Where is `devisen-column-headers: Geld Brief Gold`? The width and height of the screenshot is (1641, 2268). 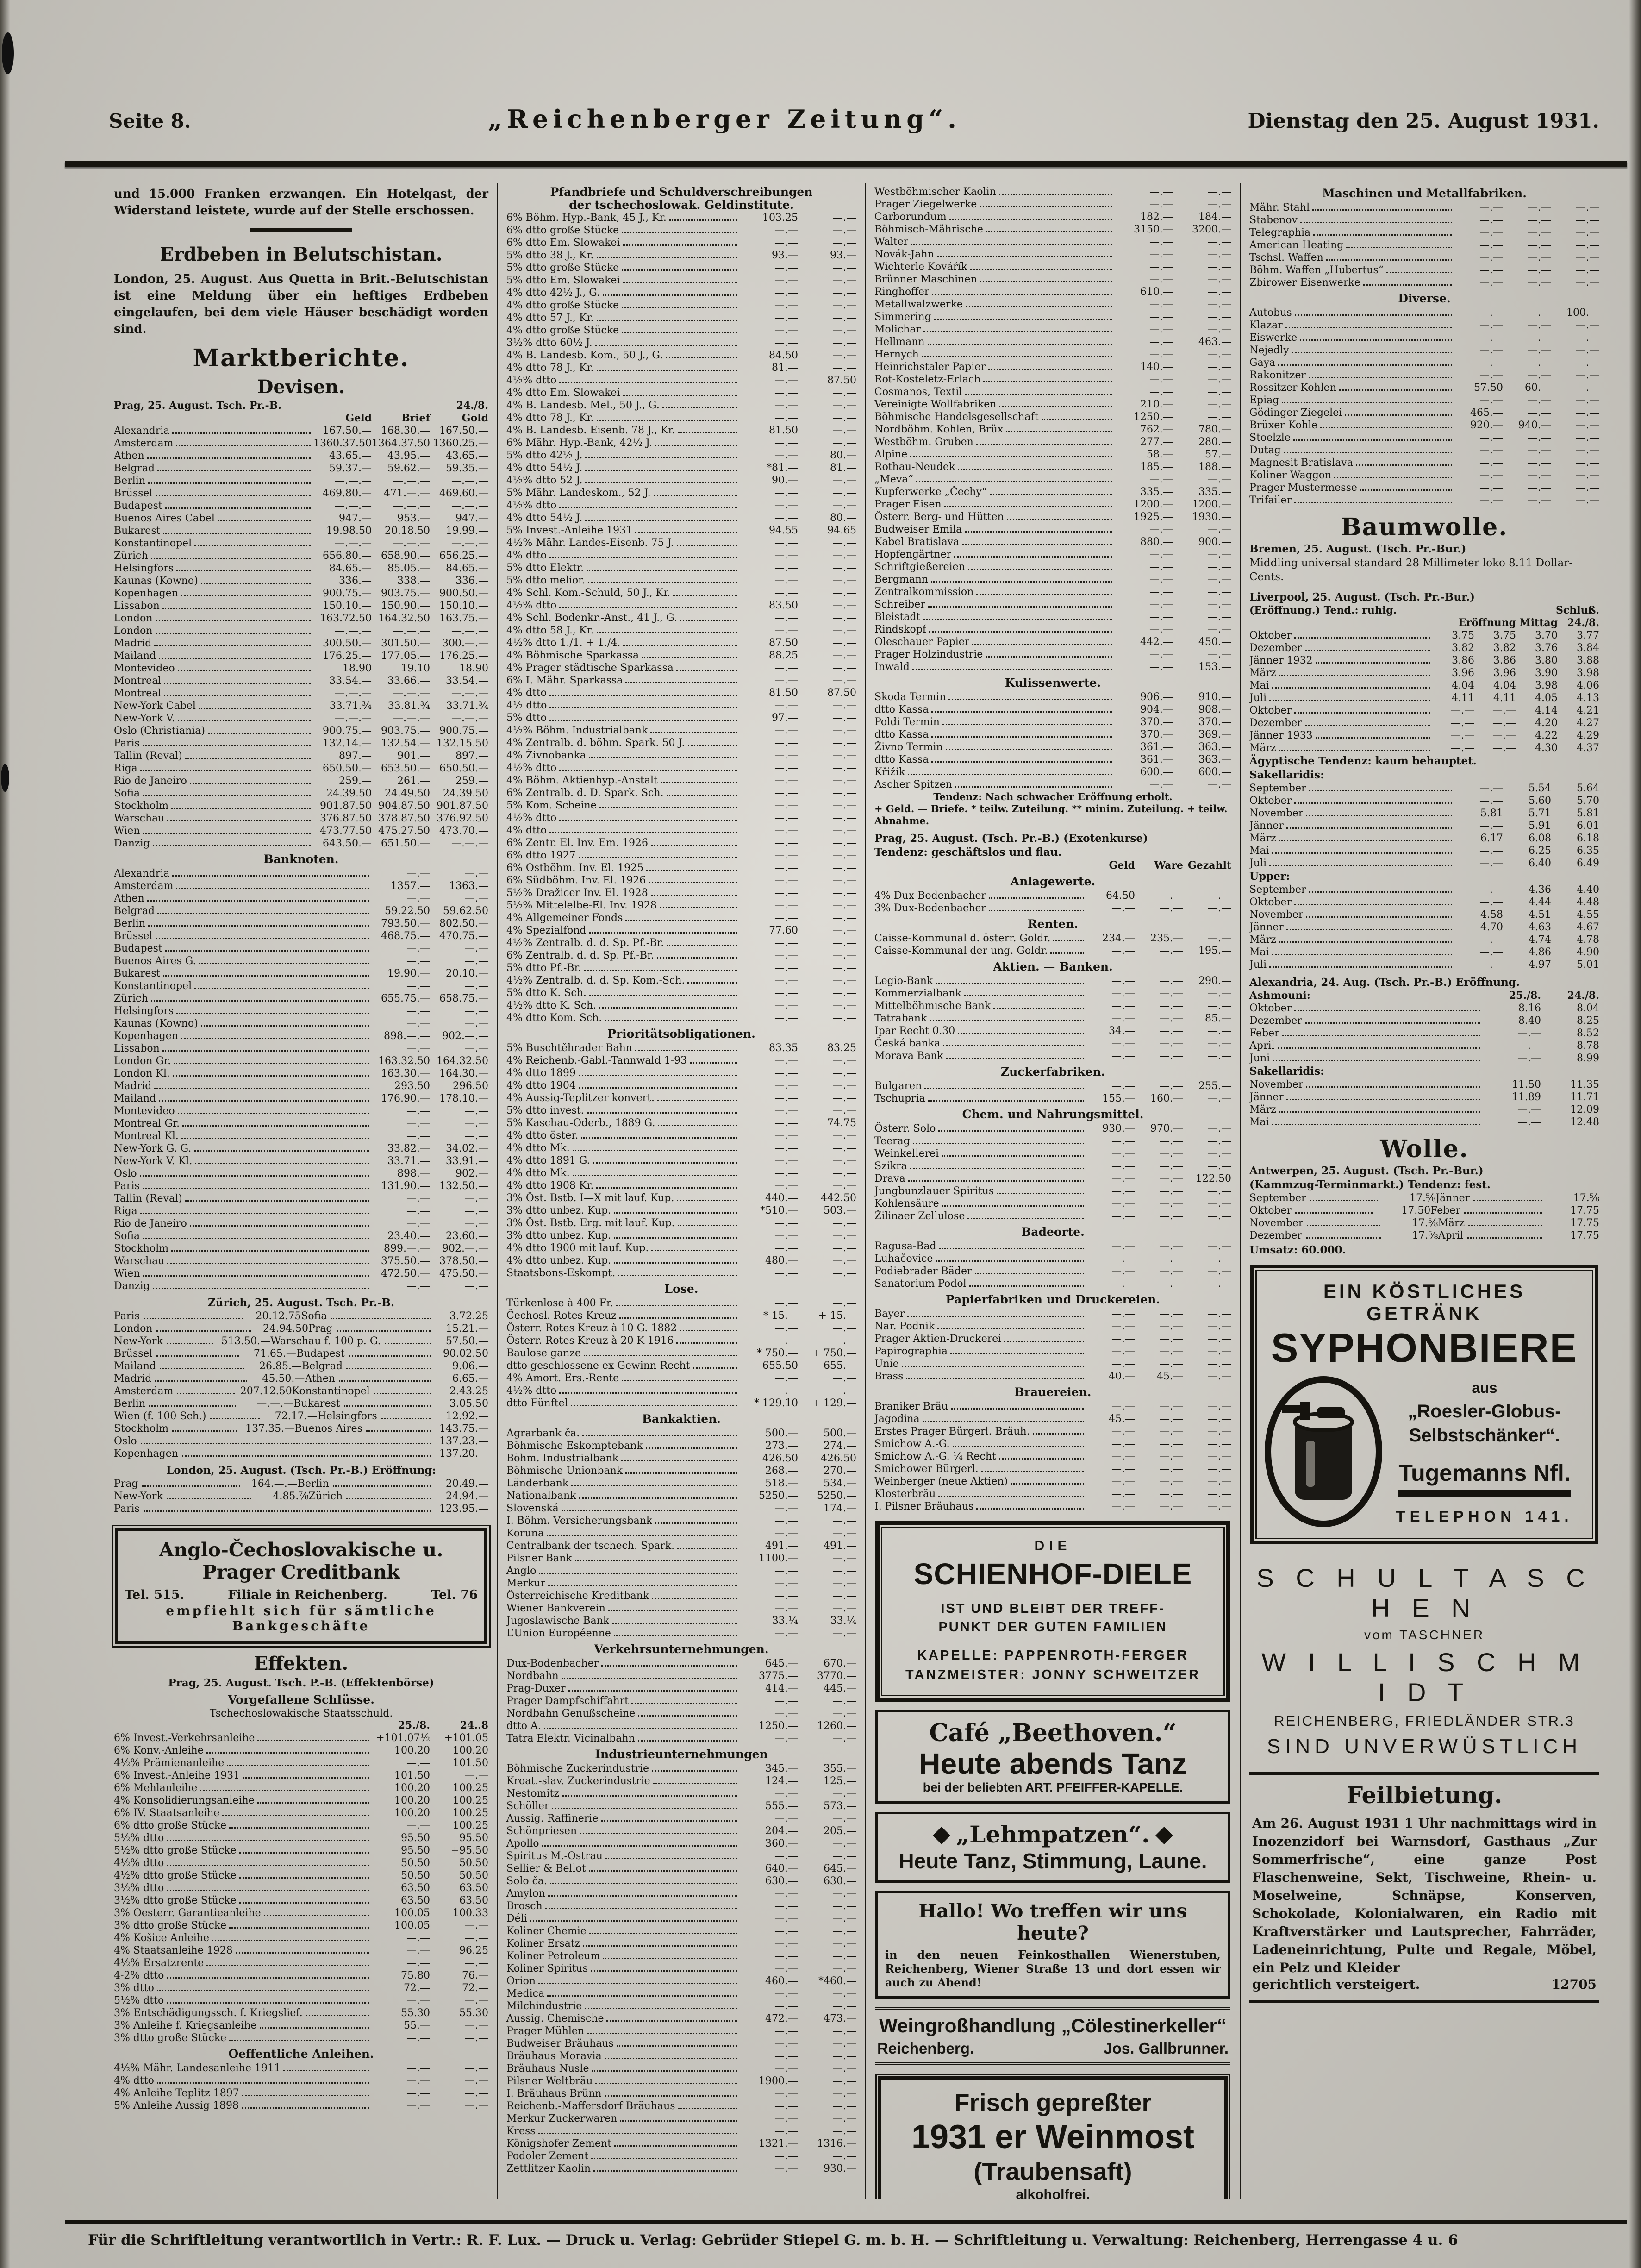
devisen-column-headers: Geld Brief Gold is located at coordinates (416, 418).